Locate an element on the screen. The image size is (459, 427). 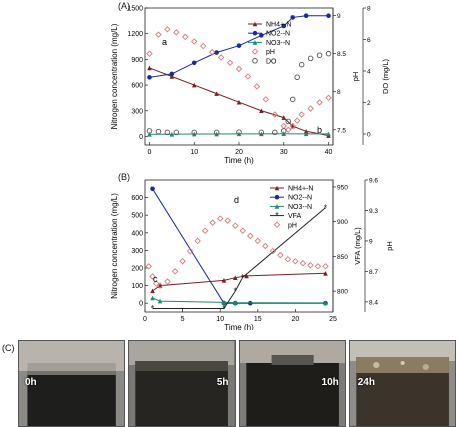
panel-label-b: (B) is located at coordinates (124, 177).